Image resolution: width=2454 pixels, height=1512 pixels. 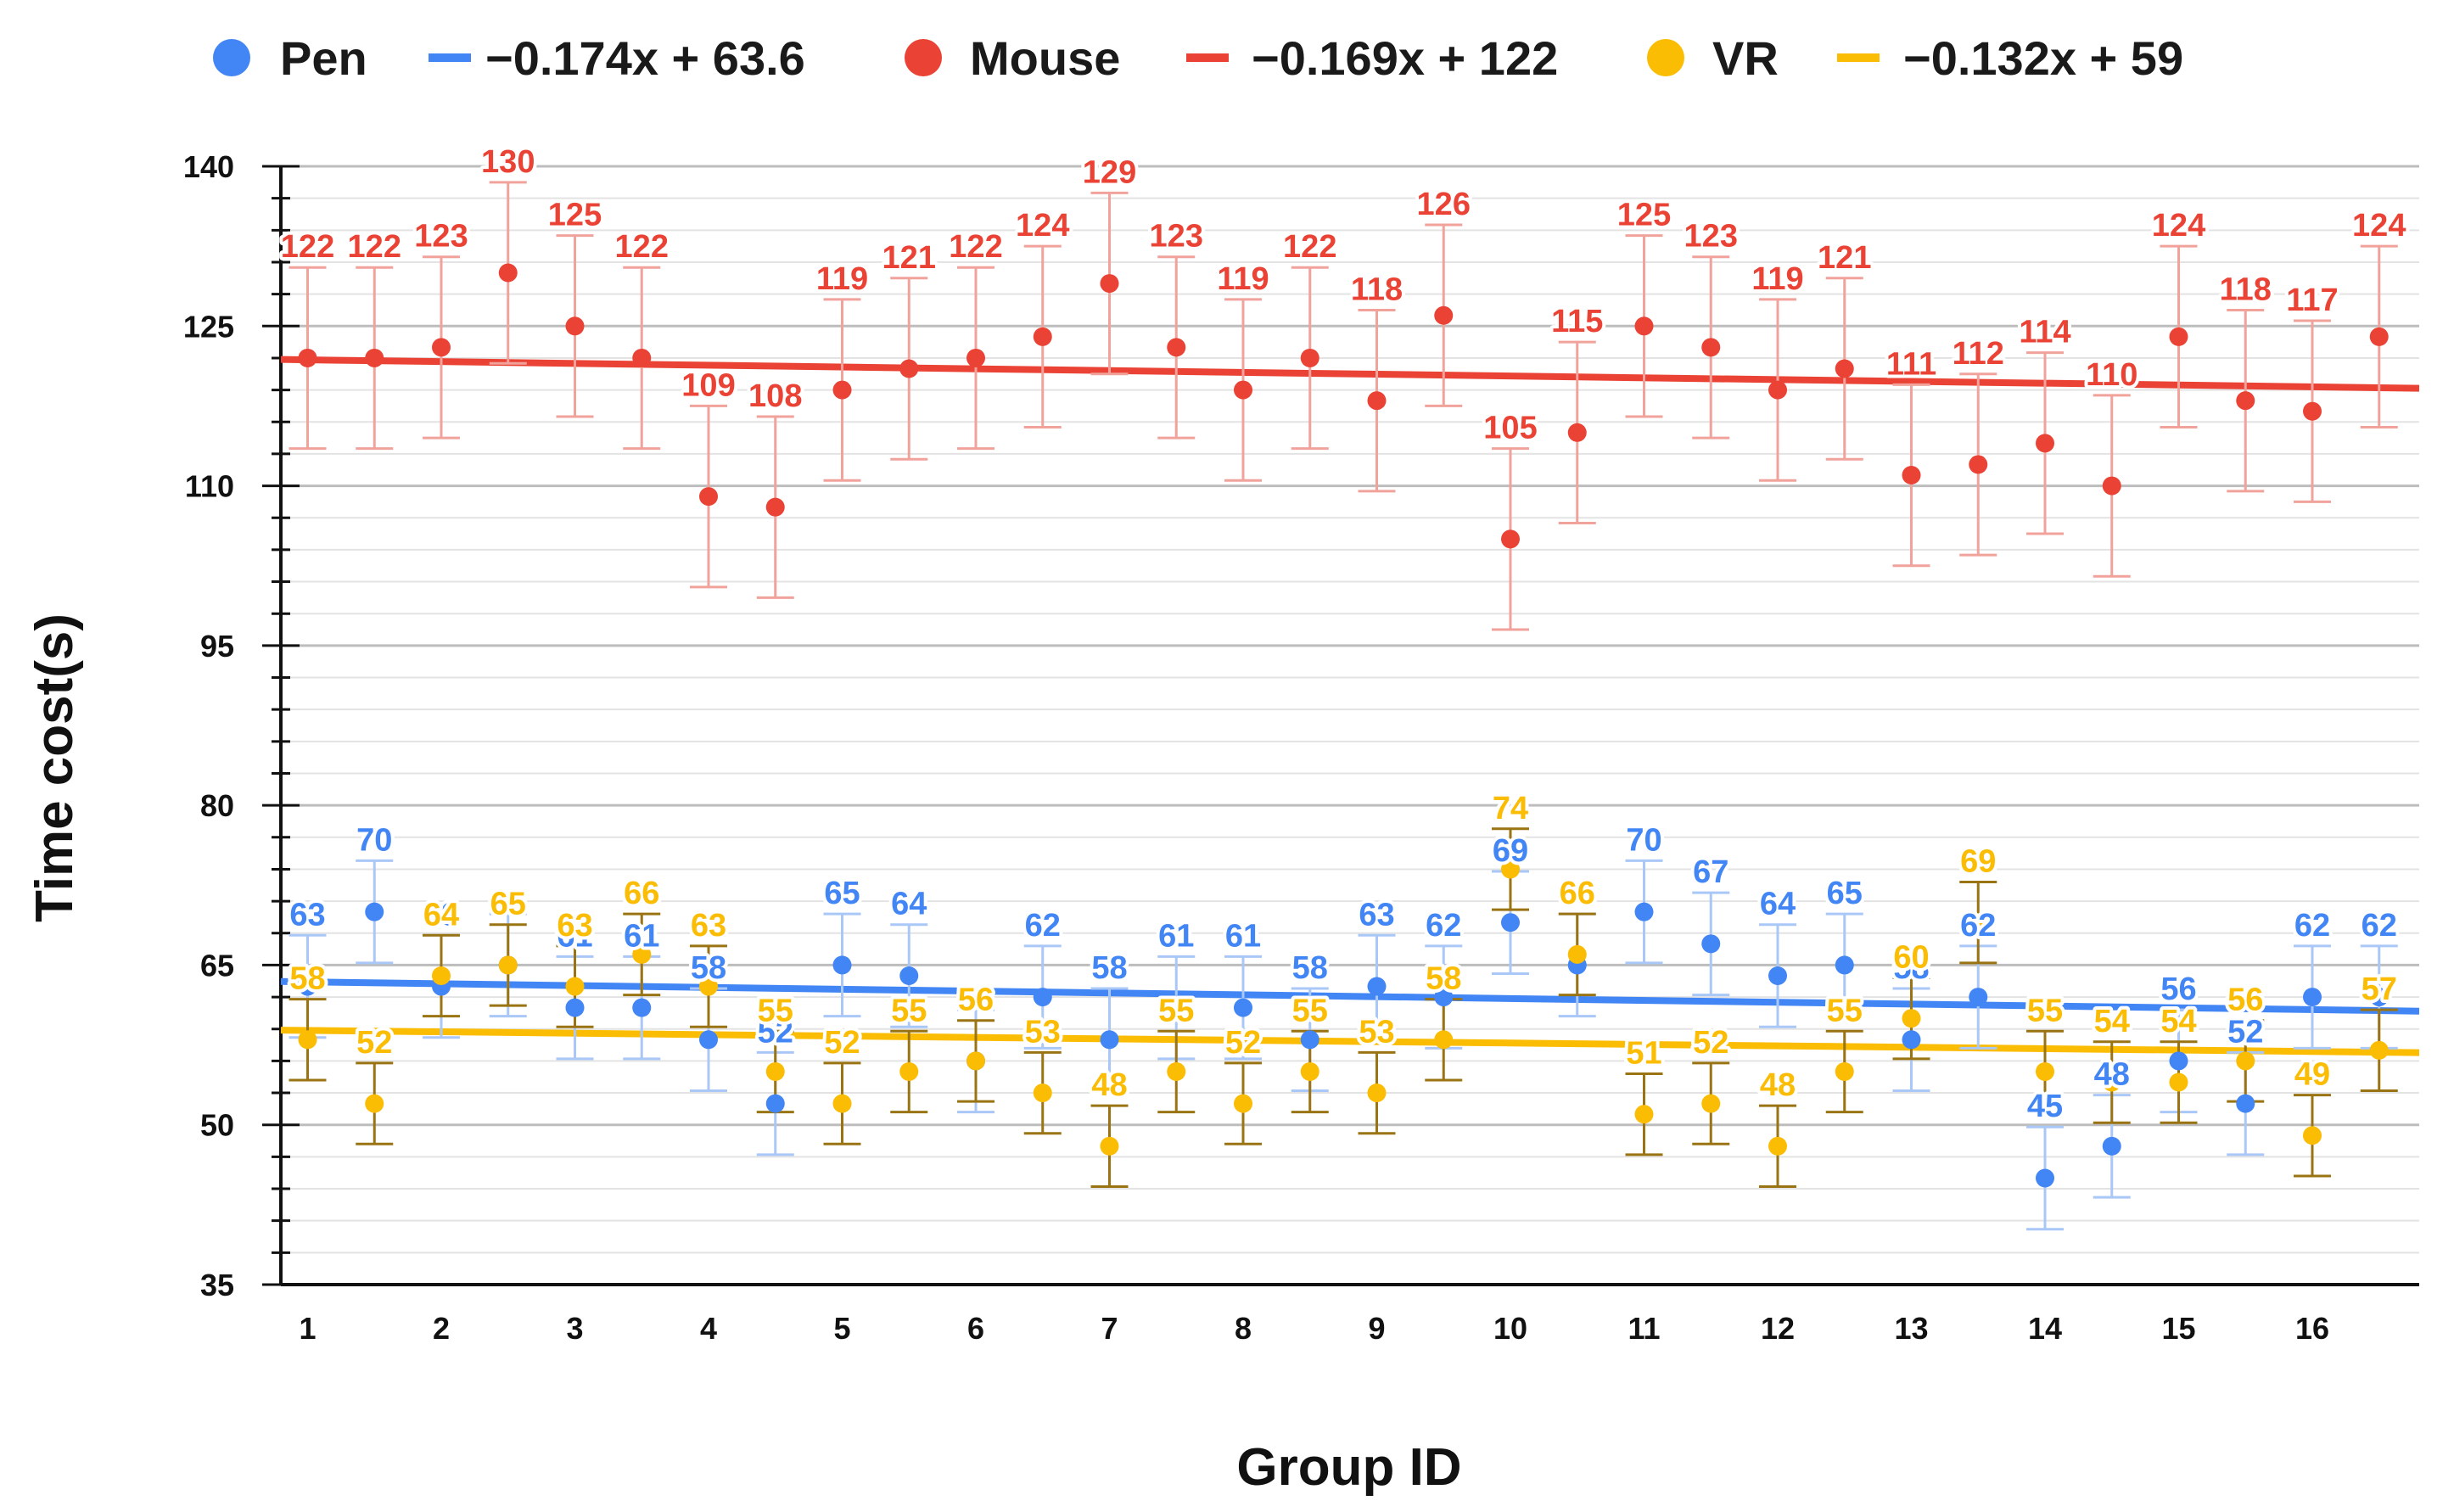 What do you see at coordinates (1978, 862) in the screenshot?
I see `vr-data-label: 69` at bounding box center [1978, 862].